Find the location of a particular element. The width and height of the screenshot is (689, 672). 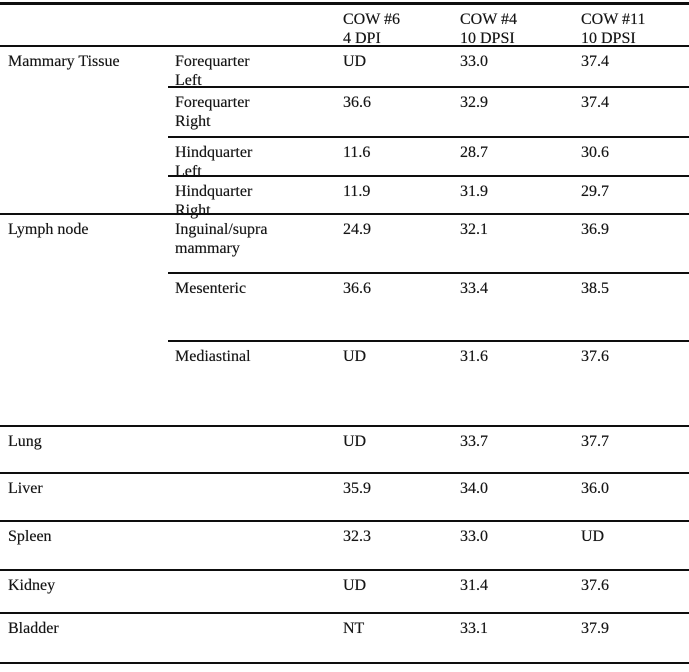

col-header-cow4-line1: COW #4 is located at coordinates (489, 19).